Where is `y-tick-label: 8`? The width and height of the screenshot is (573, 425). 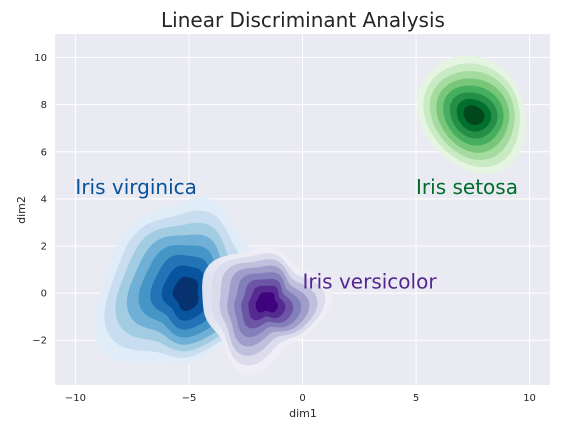
y-tick-label: 8 is located at coordinates (44, 105).